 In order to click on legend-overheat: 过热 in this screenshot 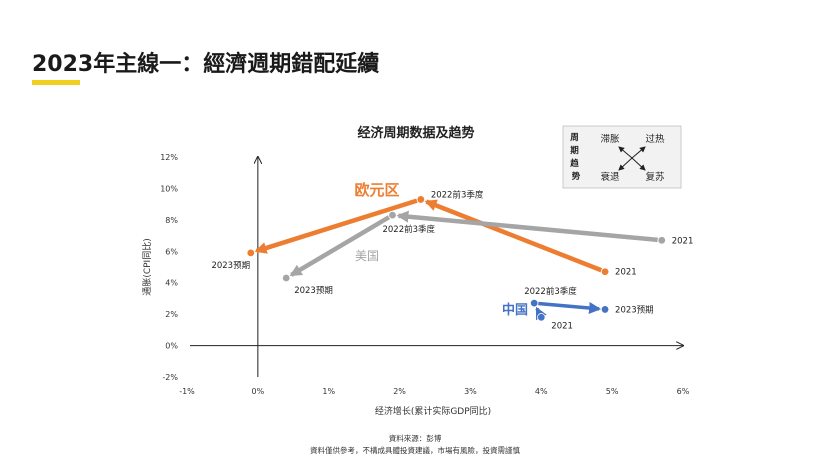, I will do `click(655, 139)`.